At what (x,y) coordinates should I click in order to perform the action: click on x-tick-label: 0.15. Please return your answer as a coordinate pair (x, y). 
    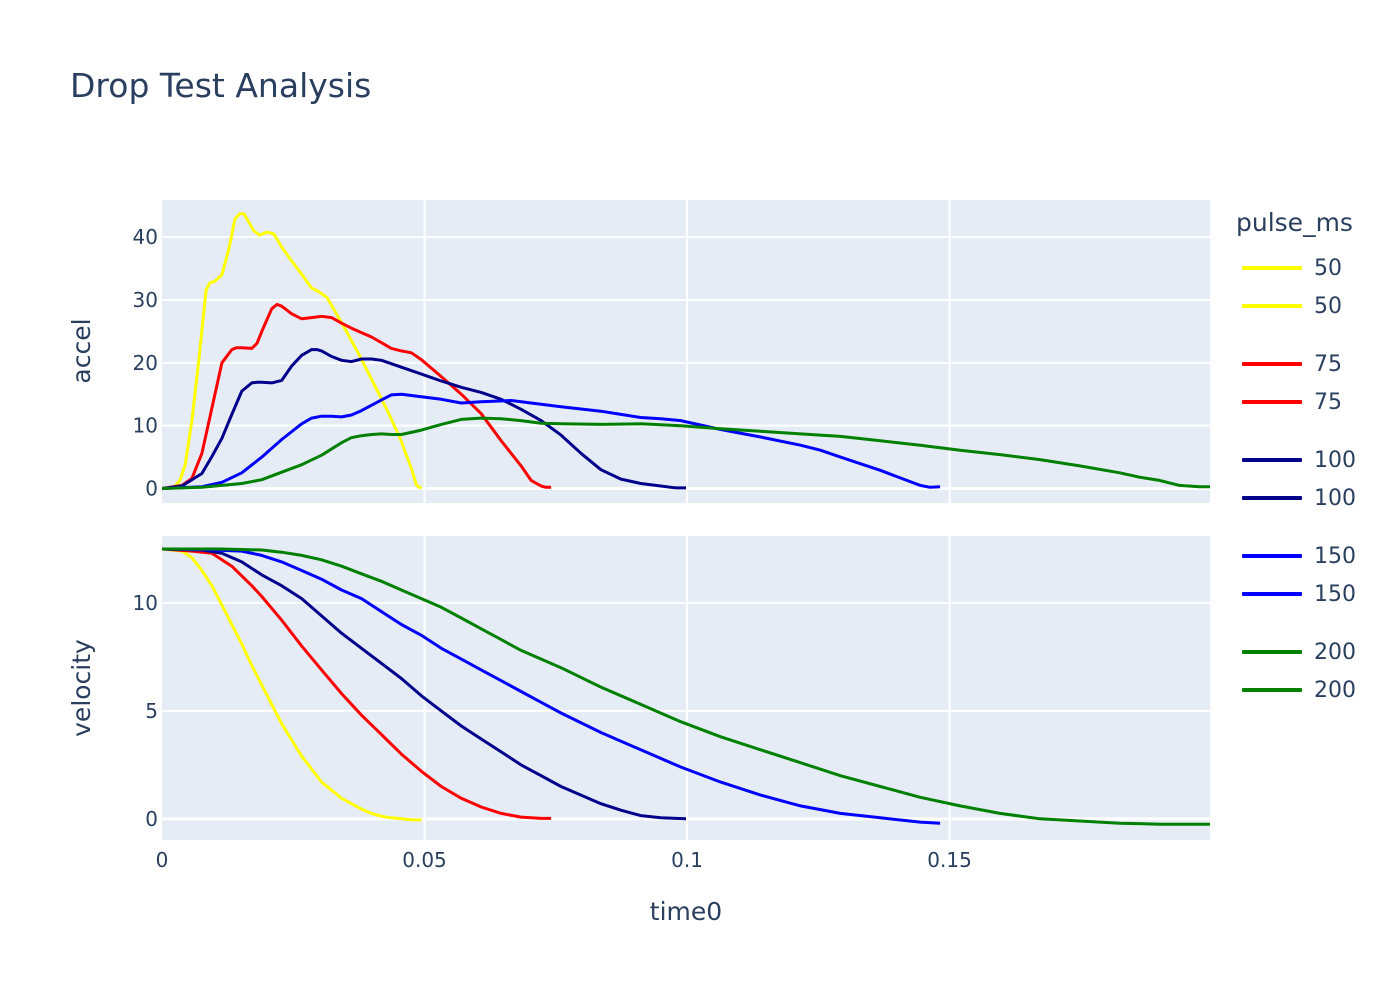
    Looking at the image, I should click on (949, 860).